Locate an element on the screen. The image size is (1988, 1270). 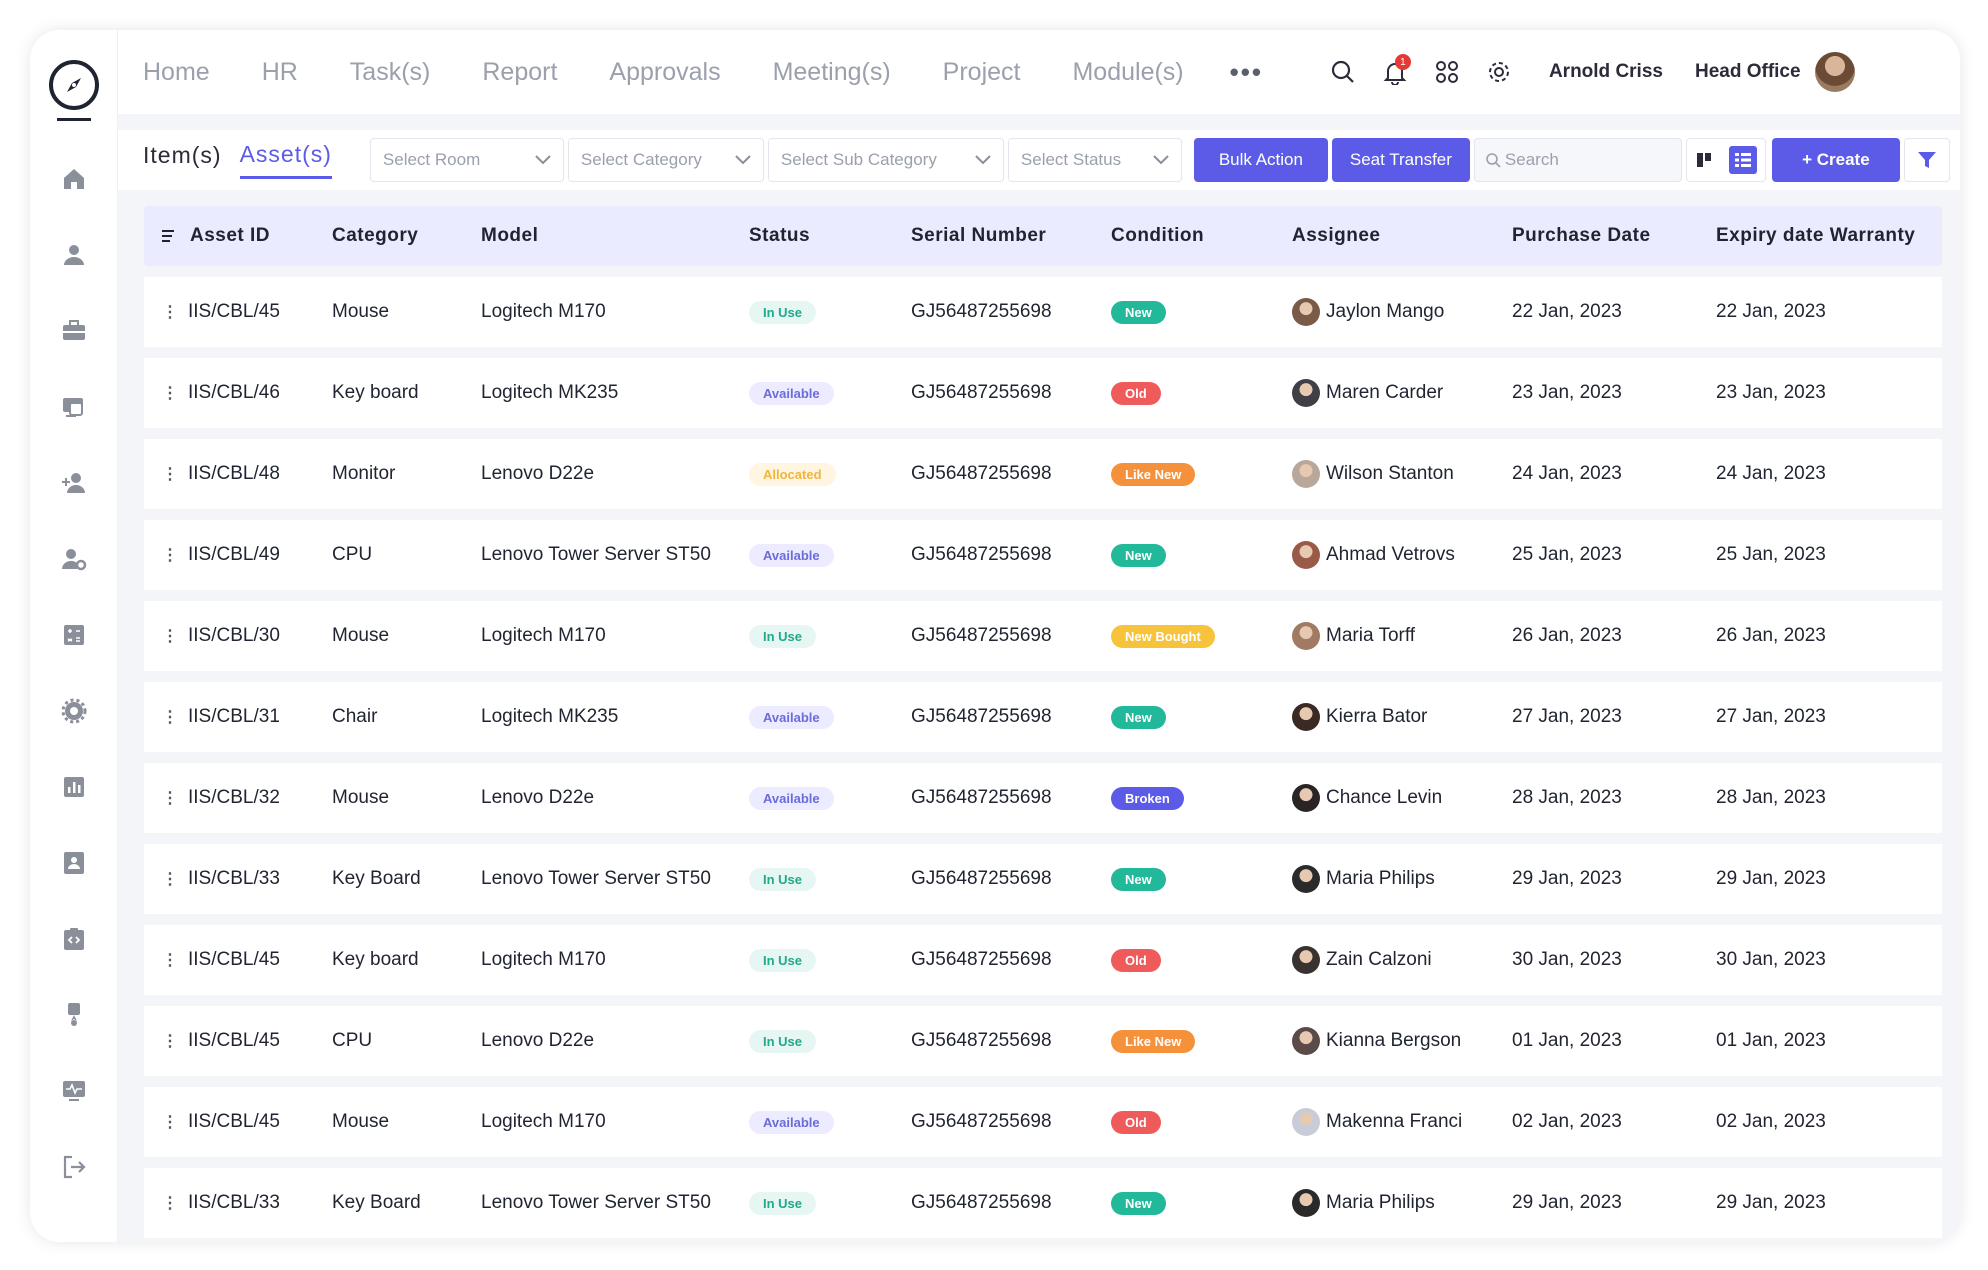
search-icon is located at coordinates (1343, 72).